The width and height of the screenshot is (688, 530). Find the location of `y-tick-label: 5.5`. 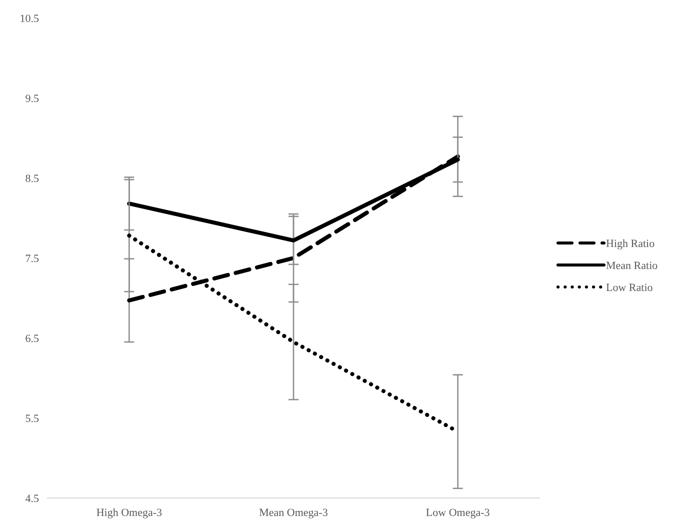

y-tick-label: 5.5 is located at coordinates (32, 418).